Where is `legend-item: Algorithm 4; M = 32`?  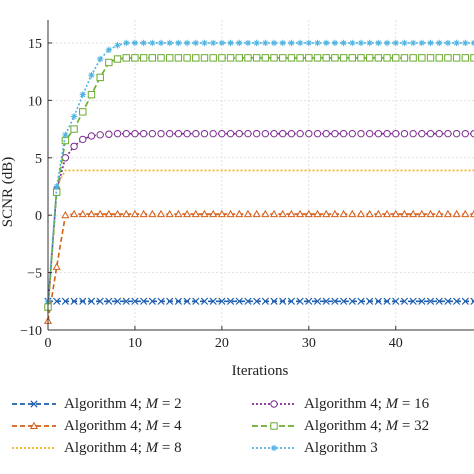
legend-item: Algorithm 4; M = 32 is located at coordinates (339, 426).